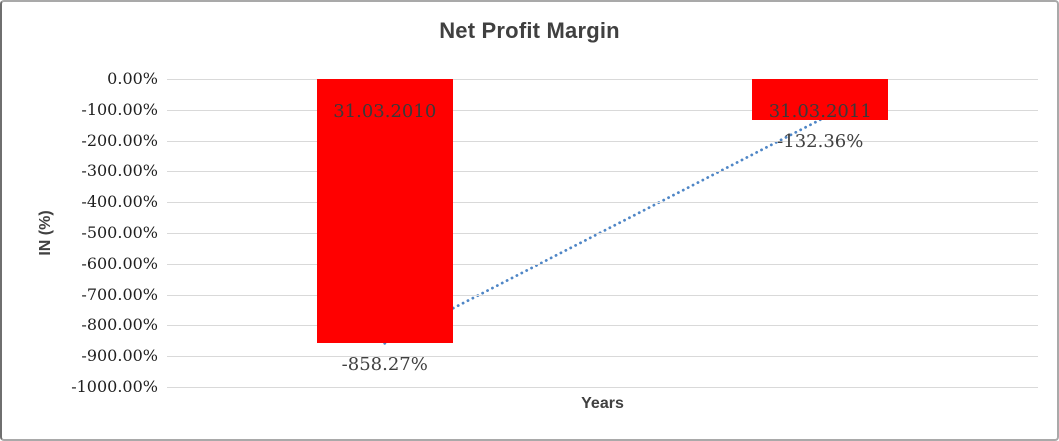 The image size is (1059, 441). I want to click on y-tick-label: -600.00%, so click(119, 263).